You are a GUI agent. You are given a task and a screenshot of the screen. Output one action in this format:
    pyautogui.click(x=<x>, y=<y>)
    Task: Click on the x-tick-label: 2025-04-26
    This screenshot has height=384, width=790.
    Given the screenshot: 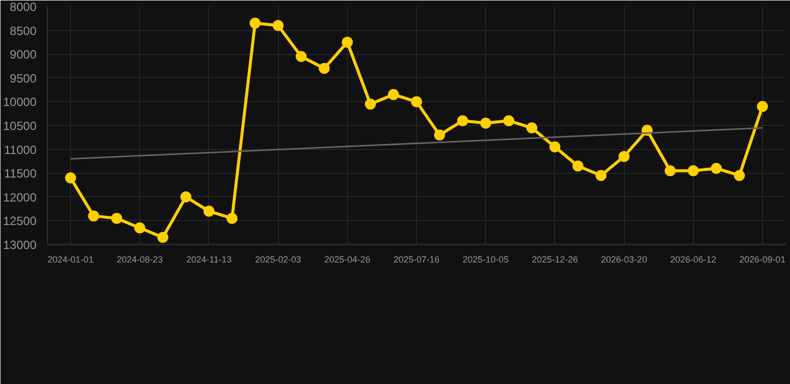 What is the action you would take?
    pyautogui.click(x=347, y=259)
    